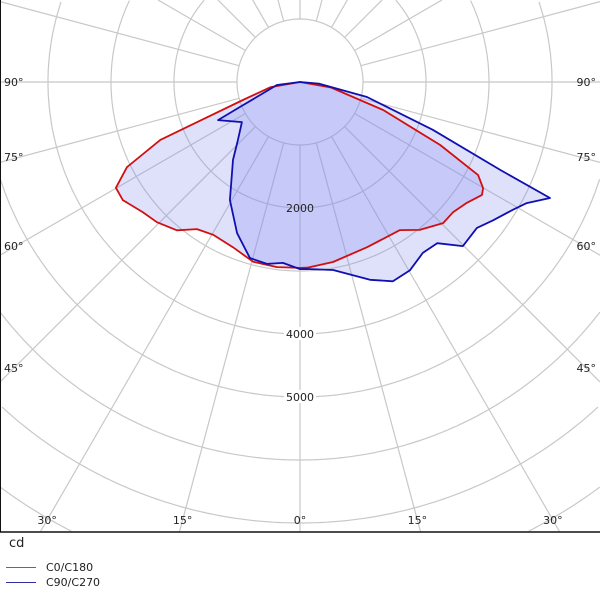 Image resolution: width=600 pixels, height=600 pixels. Describe the element at coordinates (587, 368) in the screenshot. I see `side-angle-label-right: 45°` at that location.